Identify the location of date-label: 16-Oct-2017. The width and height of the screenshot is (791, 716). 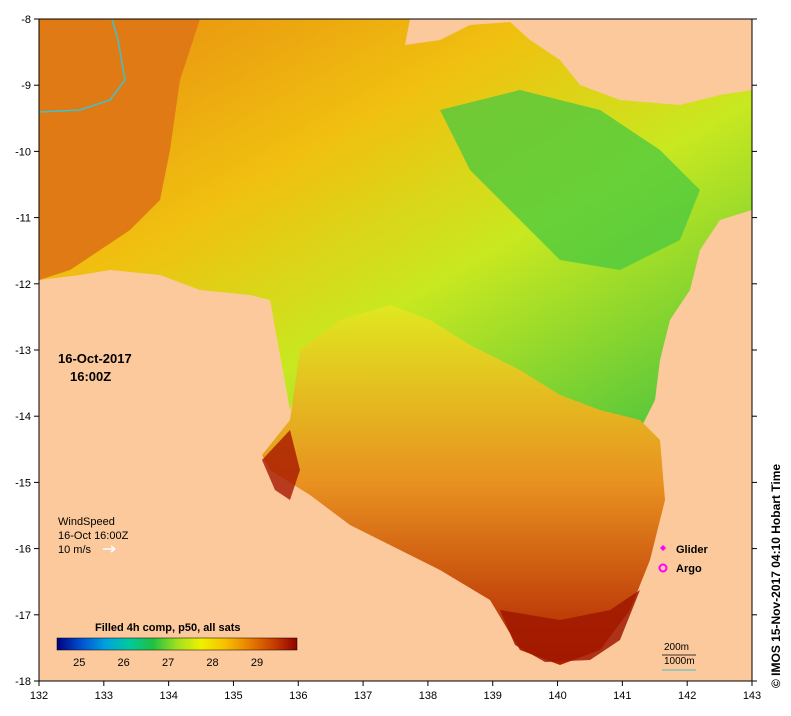
(95, 358).